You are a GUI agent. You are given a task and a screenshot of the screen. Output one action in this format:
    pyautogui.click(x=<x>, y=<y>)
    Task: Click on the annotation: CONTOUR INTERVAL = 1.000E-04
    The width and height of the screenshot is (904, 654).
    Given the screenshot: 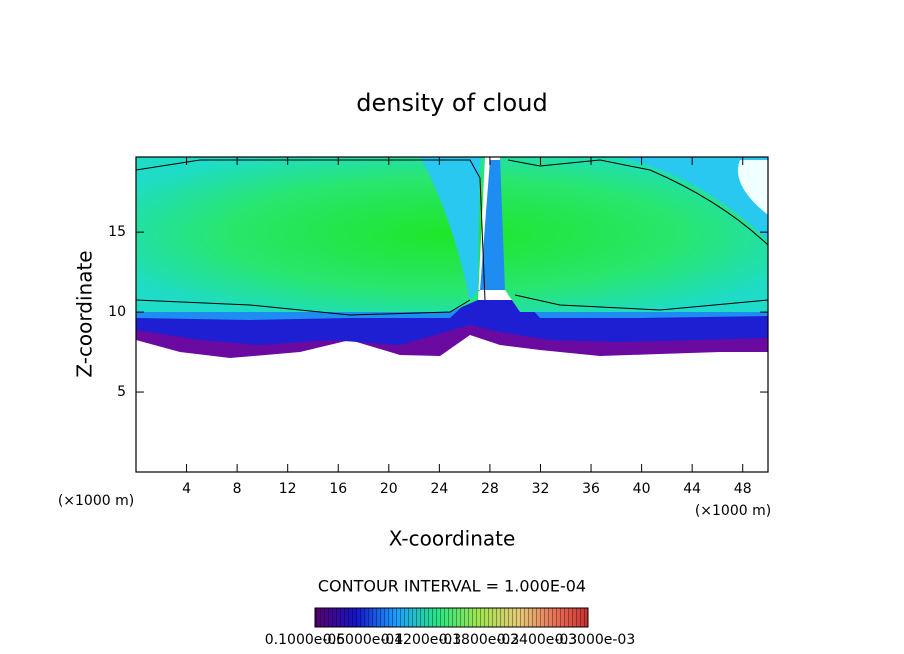 What is the action you would take?
    pyautogui.click(x=452, y=586)
    